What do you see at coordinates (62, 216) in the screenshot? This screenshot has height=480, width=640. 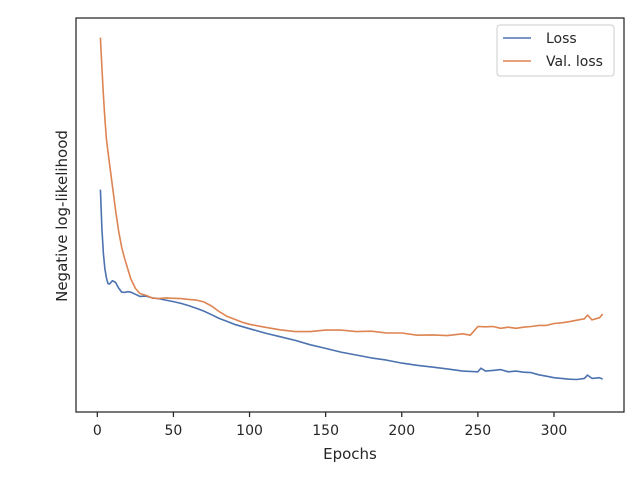 I see `y-axis-label: Negative log-likelihood` at bounding box center [62, 216].